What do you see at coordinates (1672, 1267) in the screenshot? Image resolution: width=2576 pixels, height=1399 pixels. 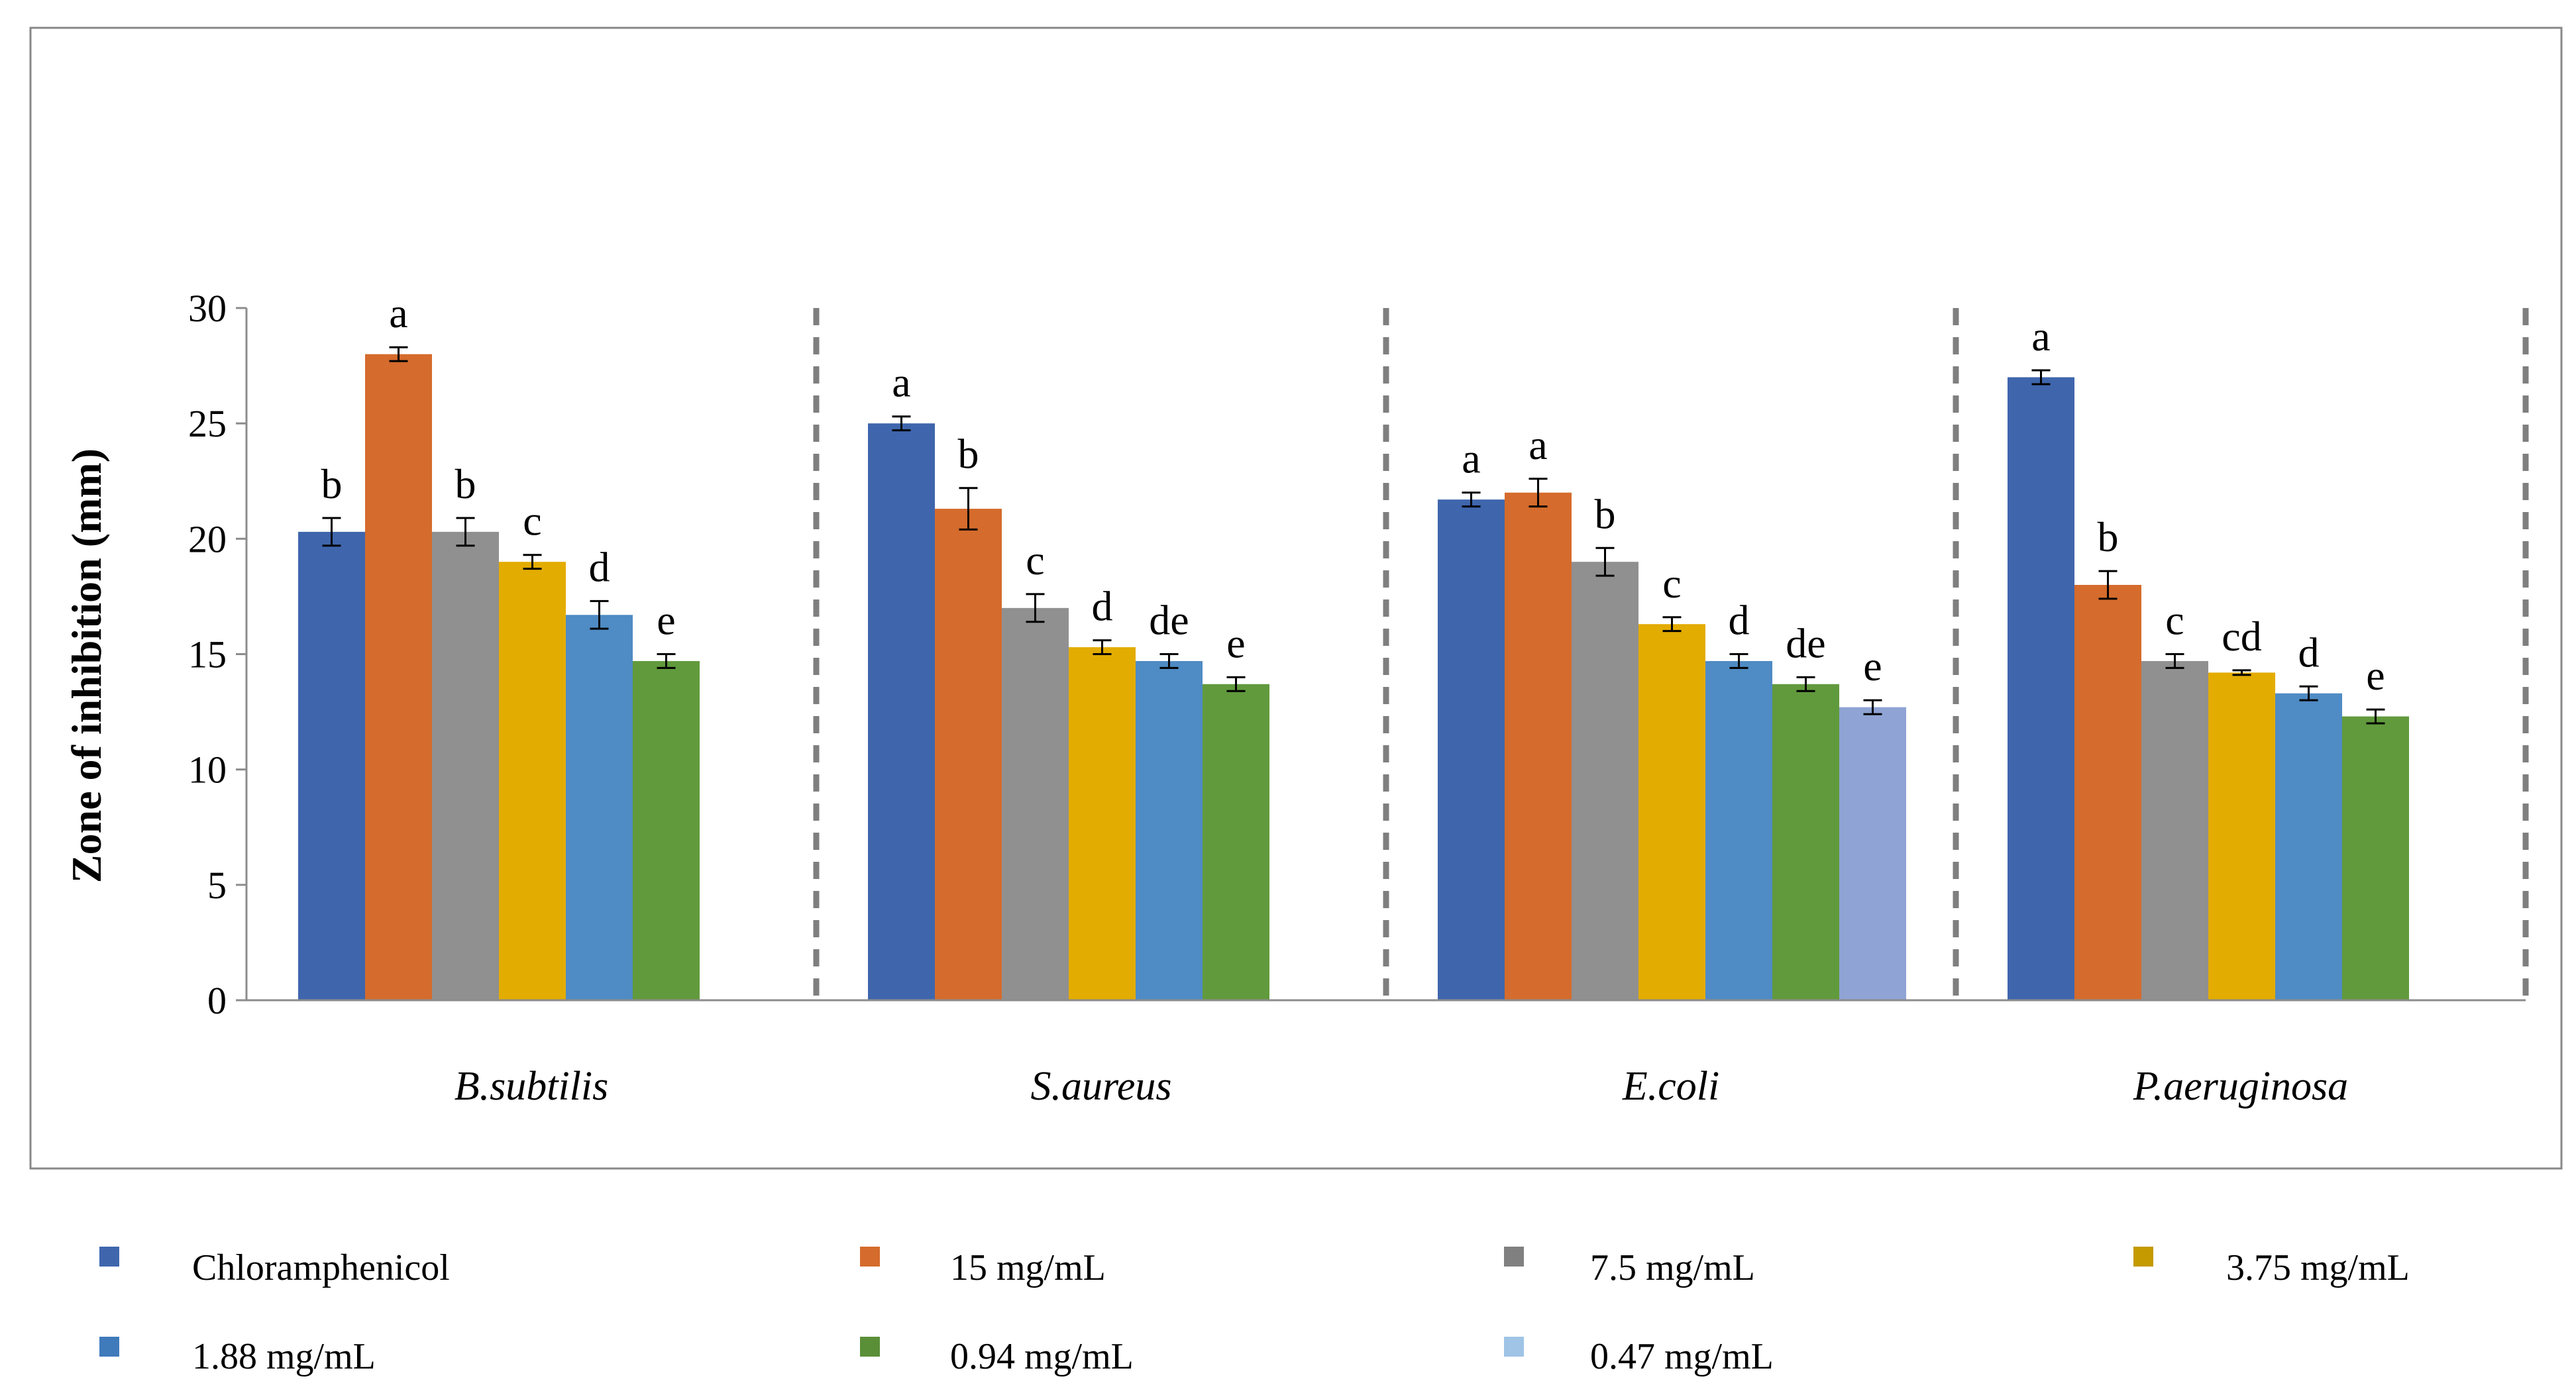 I see `legend-label: 7.5 mg/mL` at bounding box center [1672, 1267].